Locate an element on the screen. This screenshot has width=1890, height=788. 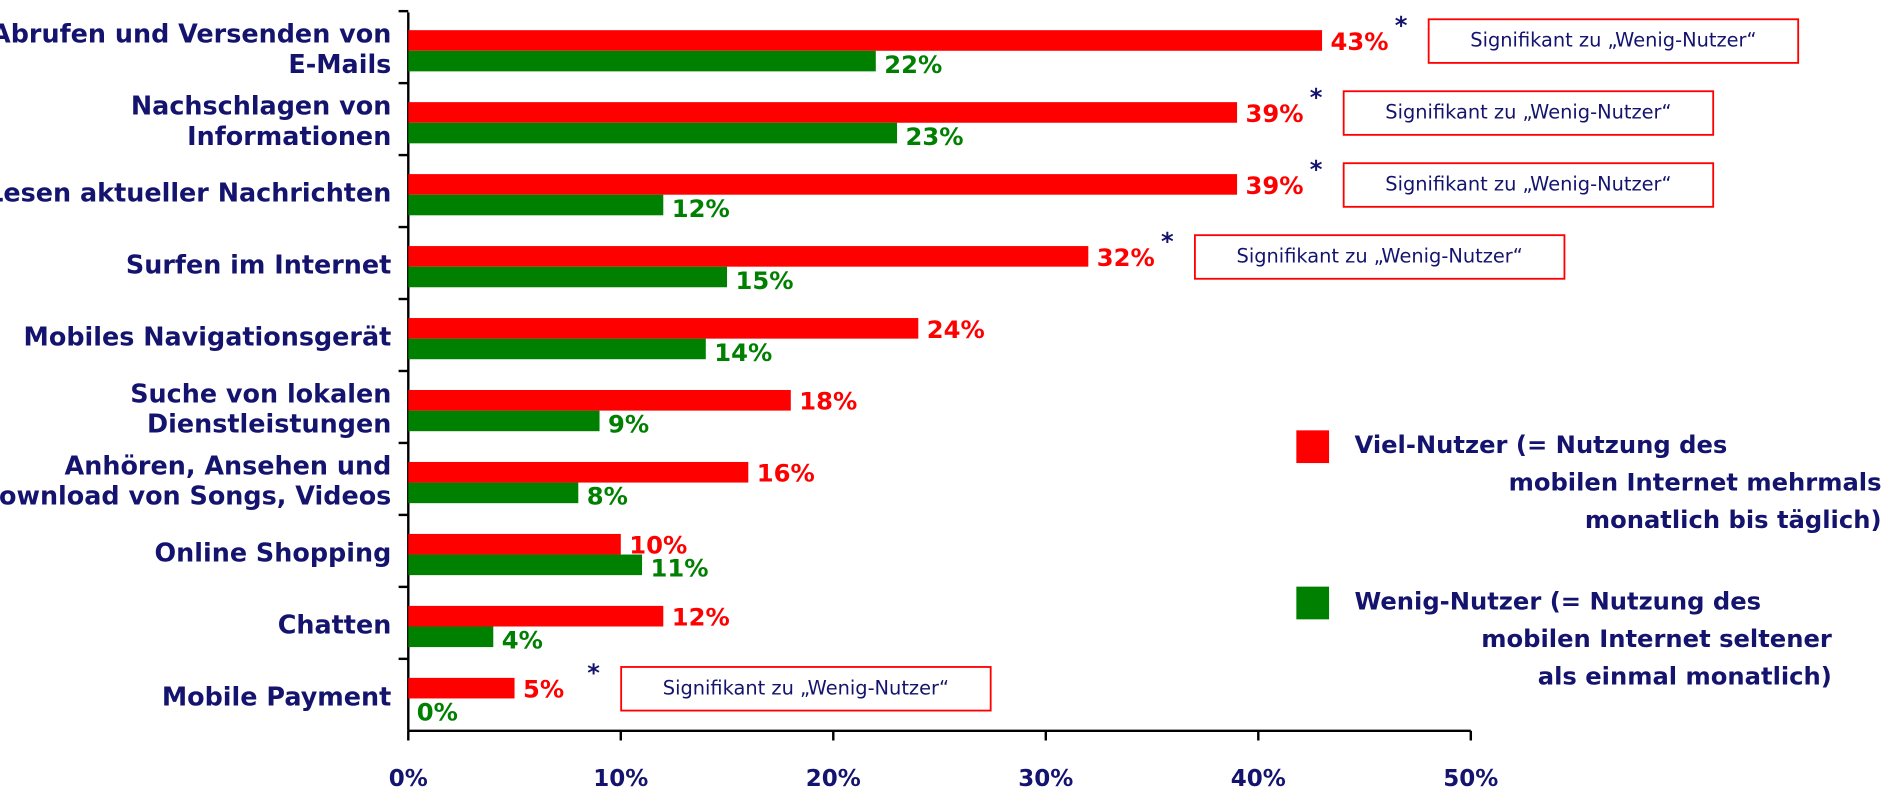
x-tick-label: 30% is located at coordinates (1045, 777).